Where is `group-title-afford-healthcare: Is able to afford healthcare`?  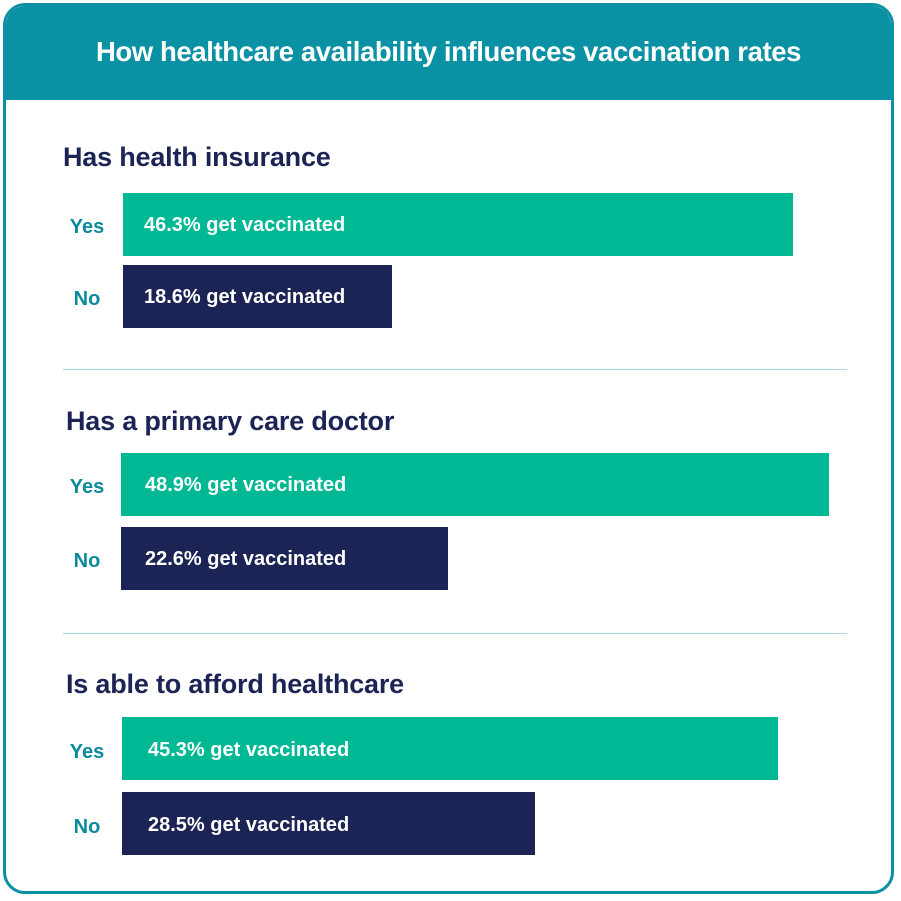 group-title-afford-healthcare: Is able to afford healthcare is located at coordinates (235, 684).